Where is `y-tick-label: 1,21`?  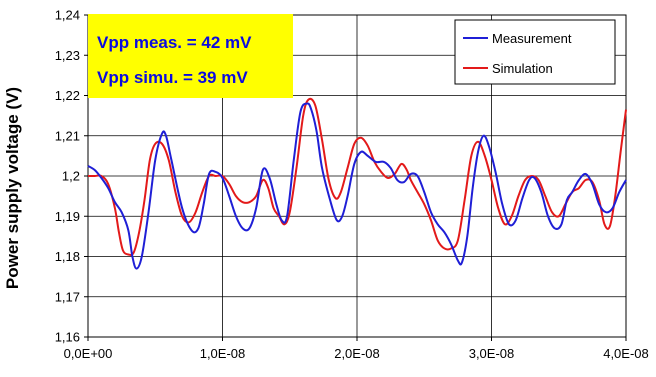
y-tick-label: 1,21 is located at coordinates (67, 135).